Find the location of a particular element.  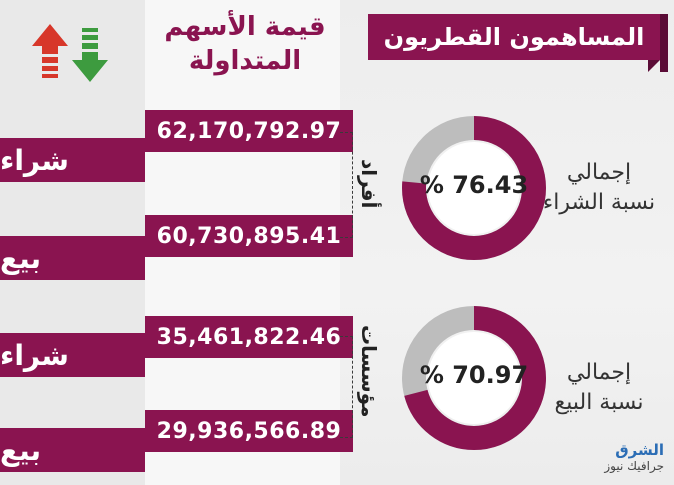

buy-donut-value: % 76.43 is located at coordinates (474, 185).